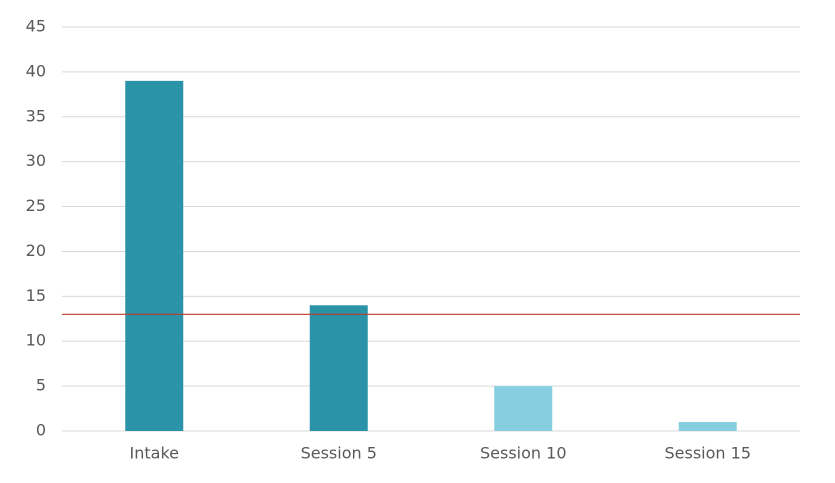  Describe the element at coordinates (41, 385) in the screenshot. I see `y-tick-label: 5` at that location.